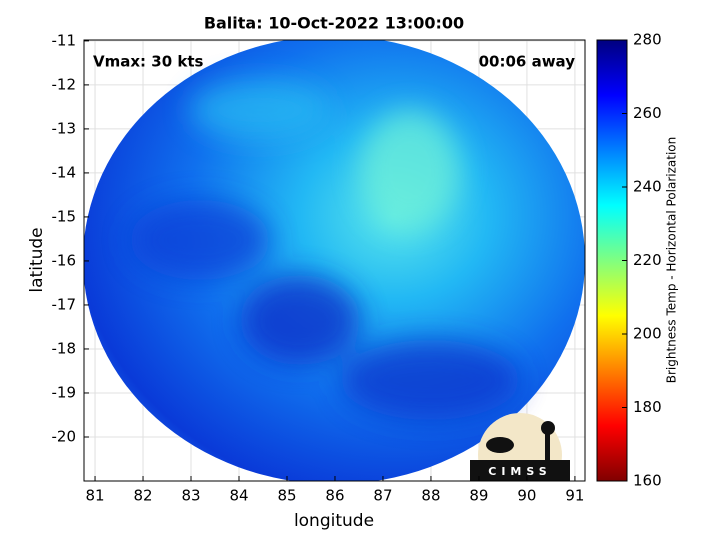 The width and height of the screenshot is (720, 544). What do you see at coordinates (64, 260) in the screenshot?
I see `y-tick-label: -16` at bounding box center [64, 260].